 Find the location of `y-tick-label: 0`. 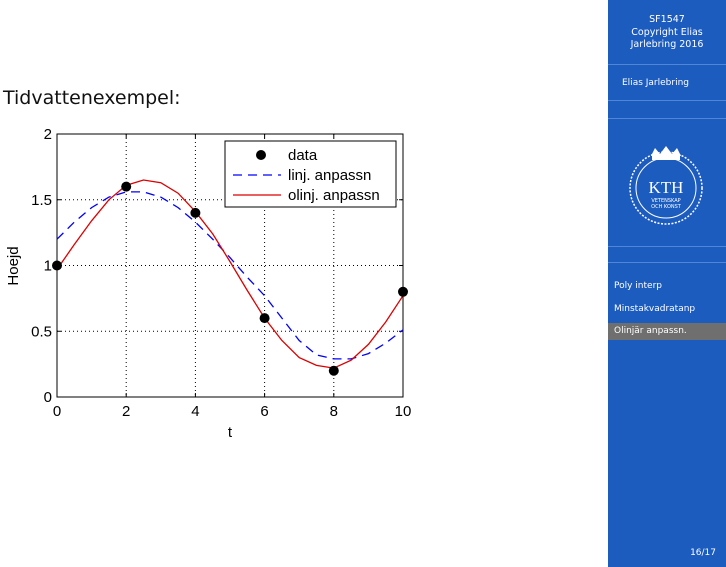

y-tick-label: 0 is located at coordinates (48, 397).